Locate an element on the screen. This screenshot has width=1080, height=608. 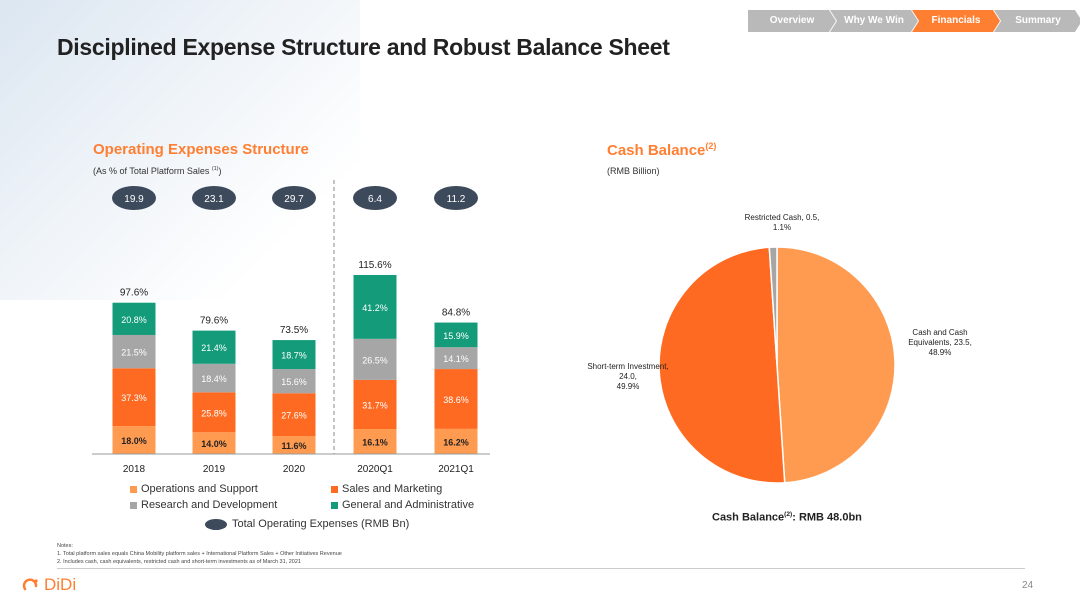
bar-segment-sales-2020 is located at coordinates (294, 415).